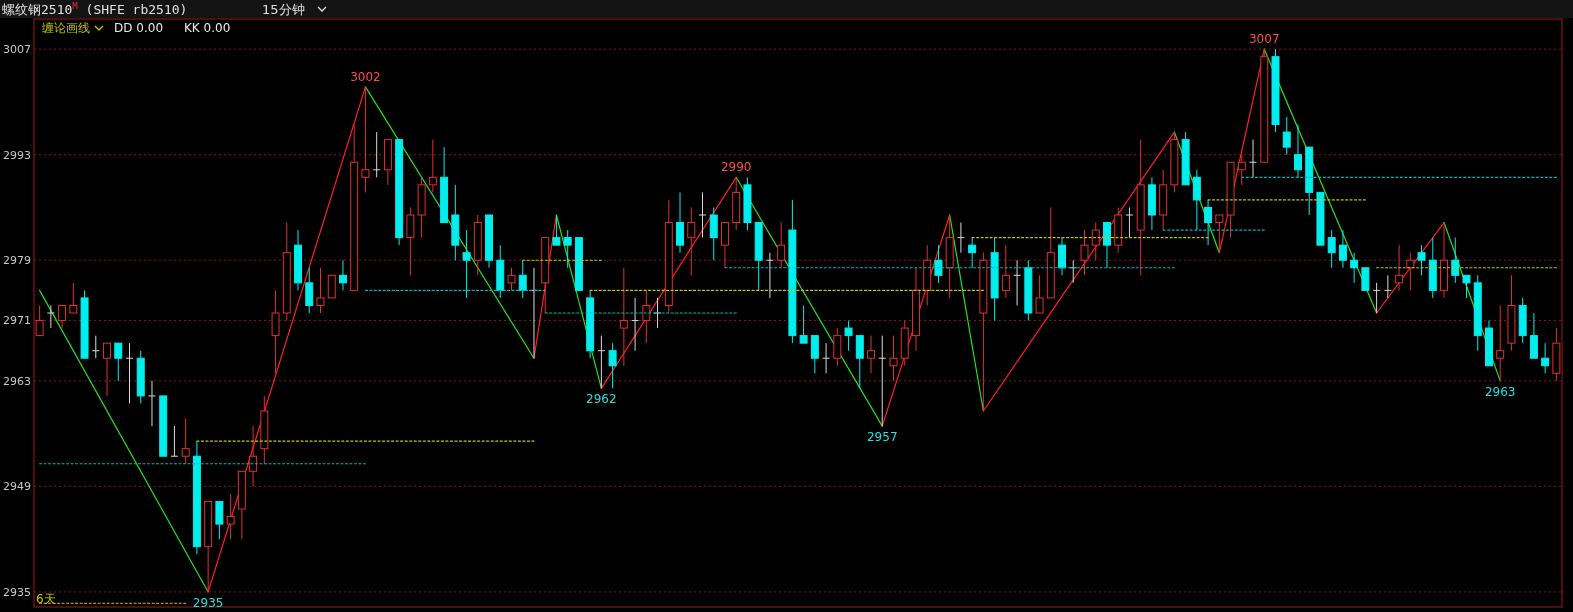  Describe the element at coordinates (882, 437) in the screenshot. I see `data-label: 2957` at that location.